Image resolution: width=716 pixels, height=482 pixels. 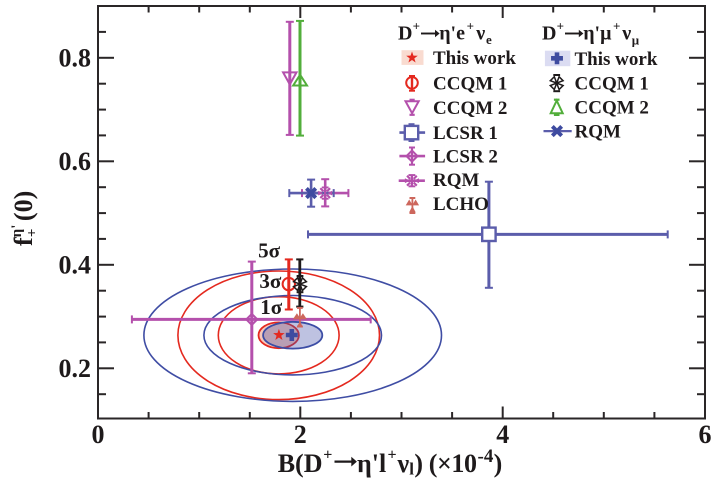 What do you see at coordinates (411, 469) in the screenshot?
I see `svg-text: l` at bounding box center [411, 469].